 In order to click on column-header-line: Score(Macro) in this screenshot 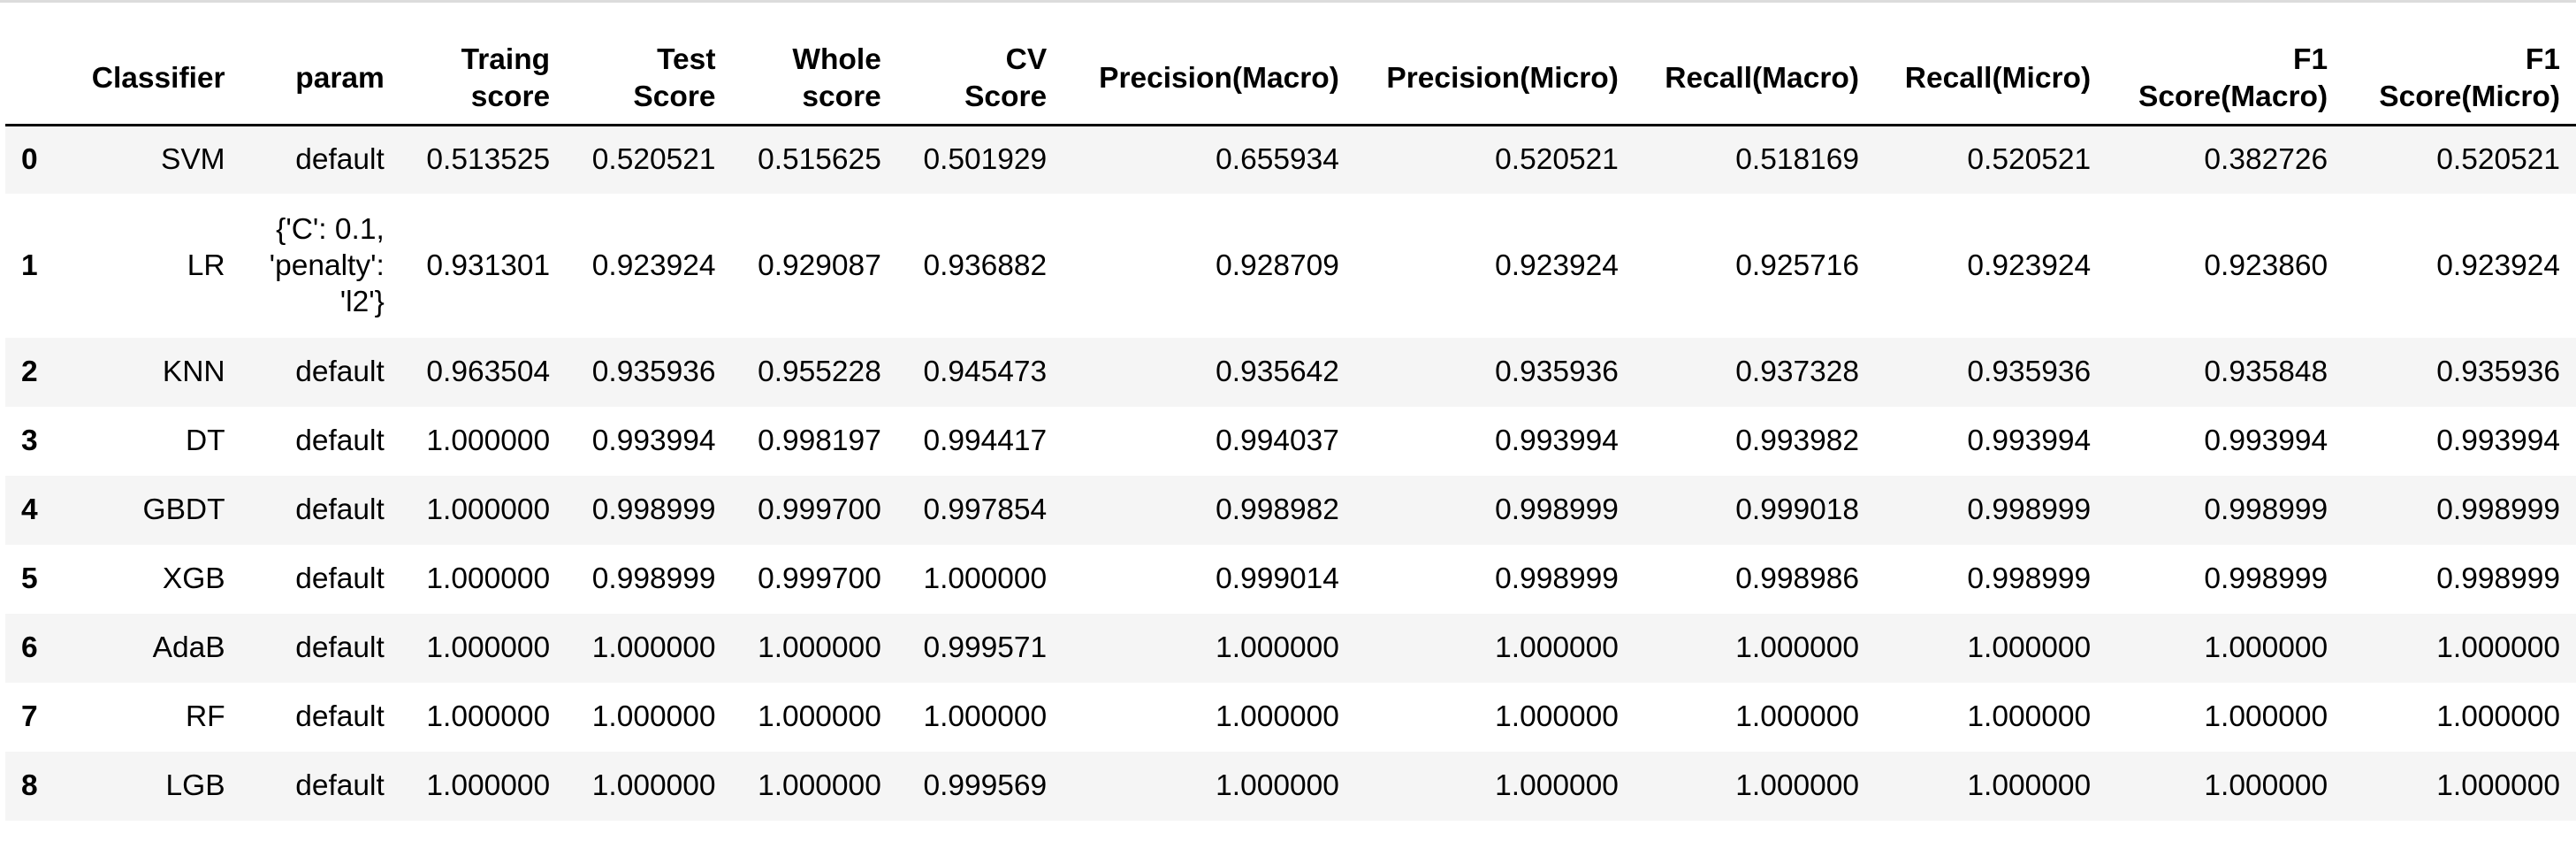, I will do `click(2233, 96)`.